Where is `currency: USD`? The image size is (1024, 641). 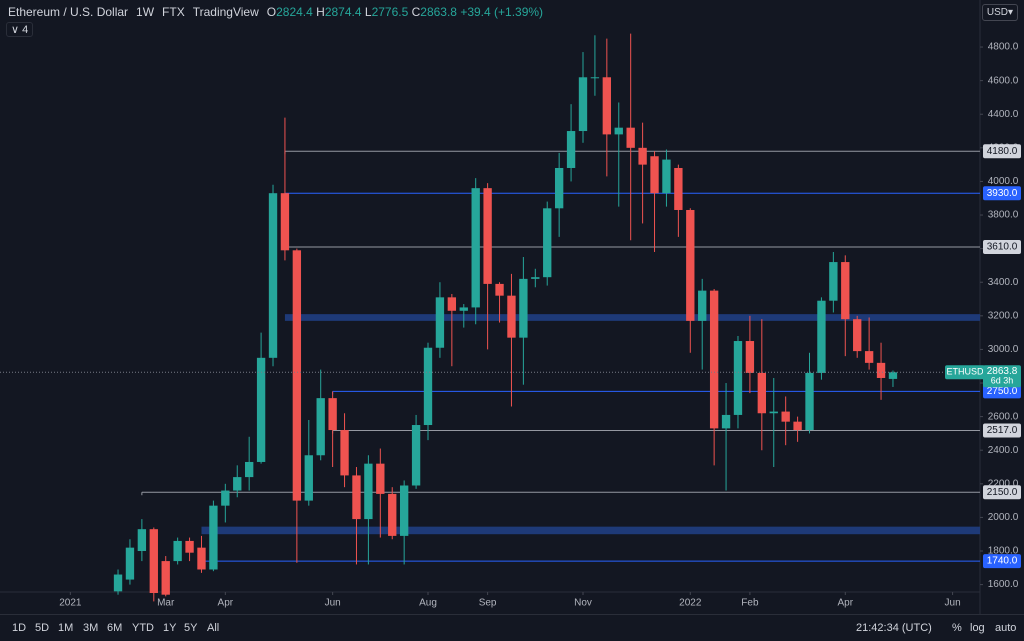 currency: USD is located at coordinates (997, 12).